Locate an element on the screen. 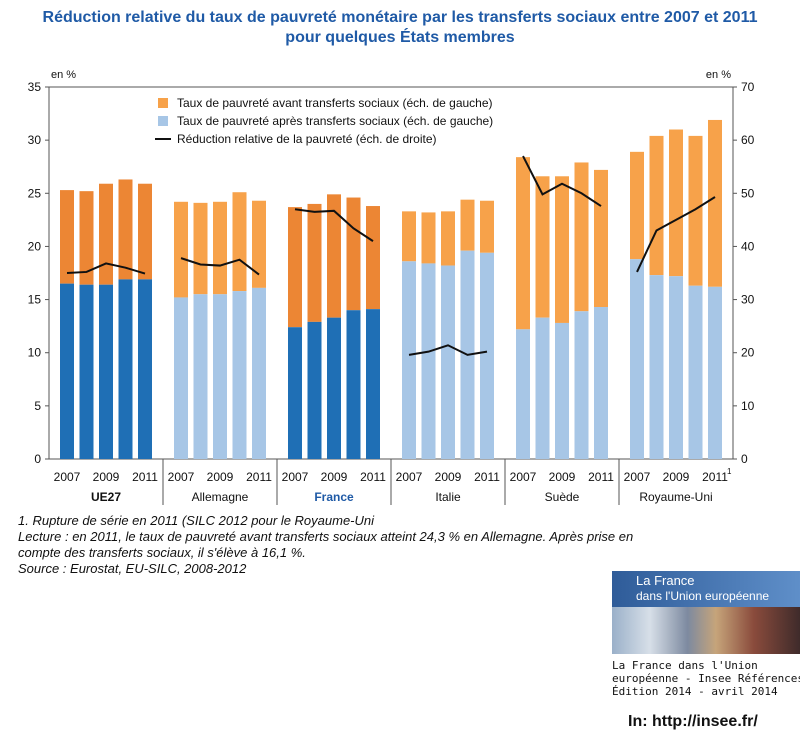  footnote-marker: 1 is located at coordinates (729, 471).